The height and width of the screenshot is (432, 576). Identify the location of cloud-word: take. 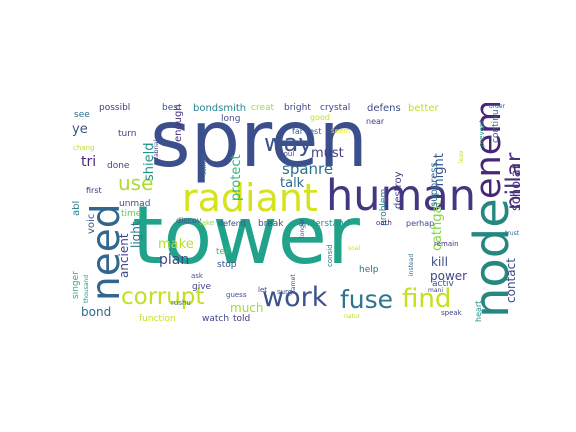
(207, 223).